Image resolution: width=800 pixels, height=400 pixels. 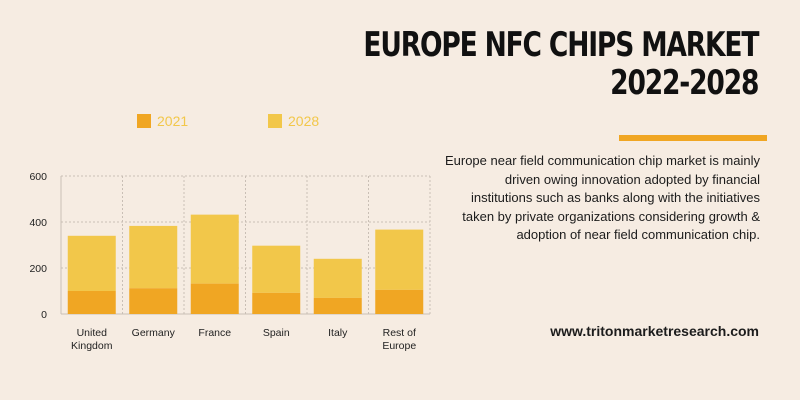 What do you see at coordinates (173, 121) in the screenshot?
I see `legend-label-2021: 2021` at bounding box center [173, 121].